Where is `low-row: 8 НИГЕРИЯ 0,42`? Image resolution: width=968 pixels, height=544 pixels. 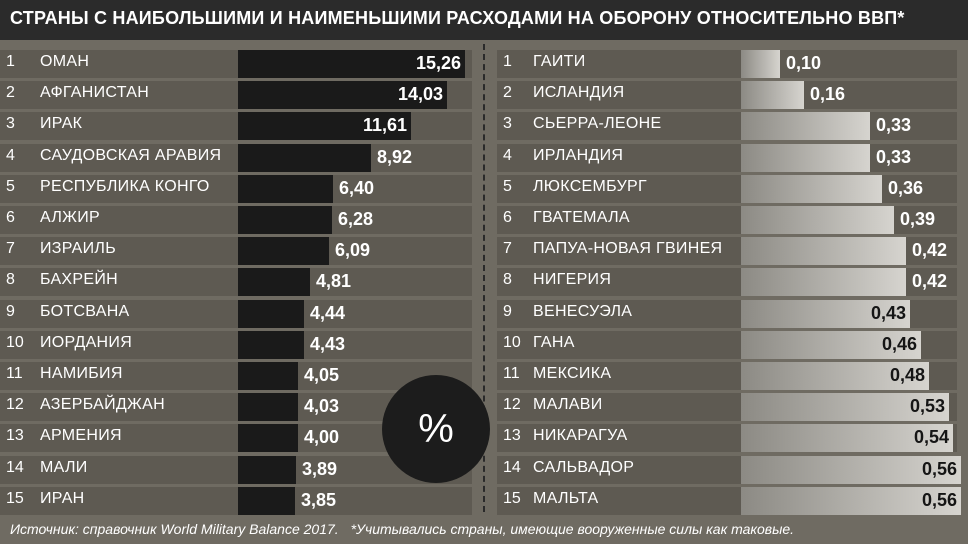 low-row: 8 НИГЕРИЯ 0,42 is located at coordinates (727, 282).